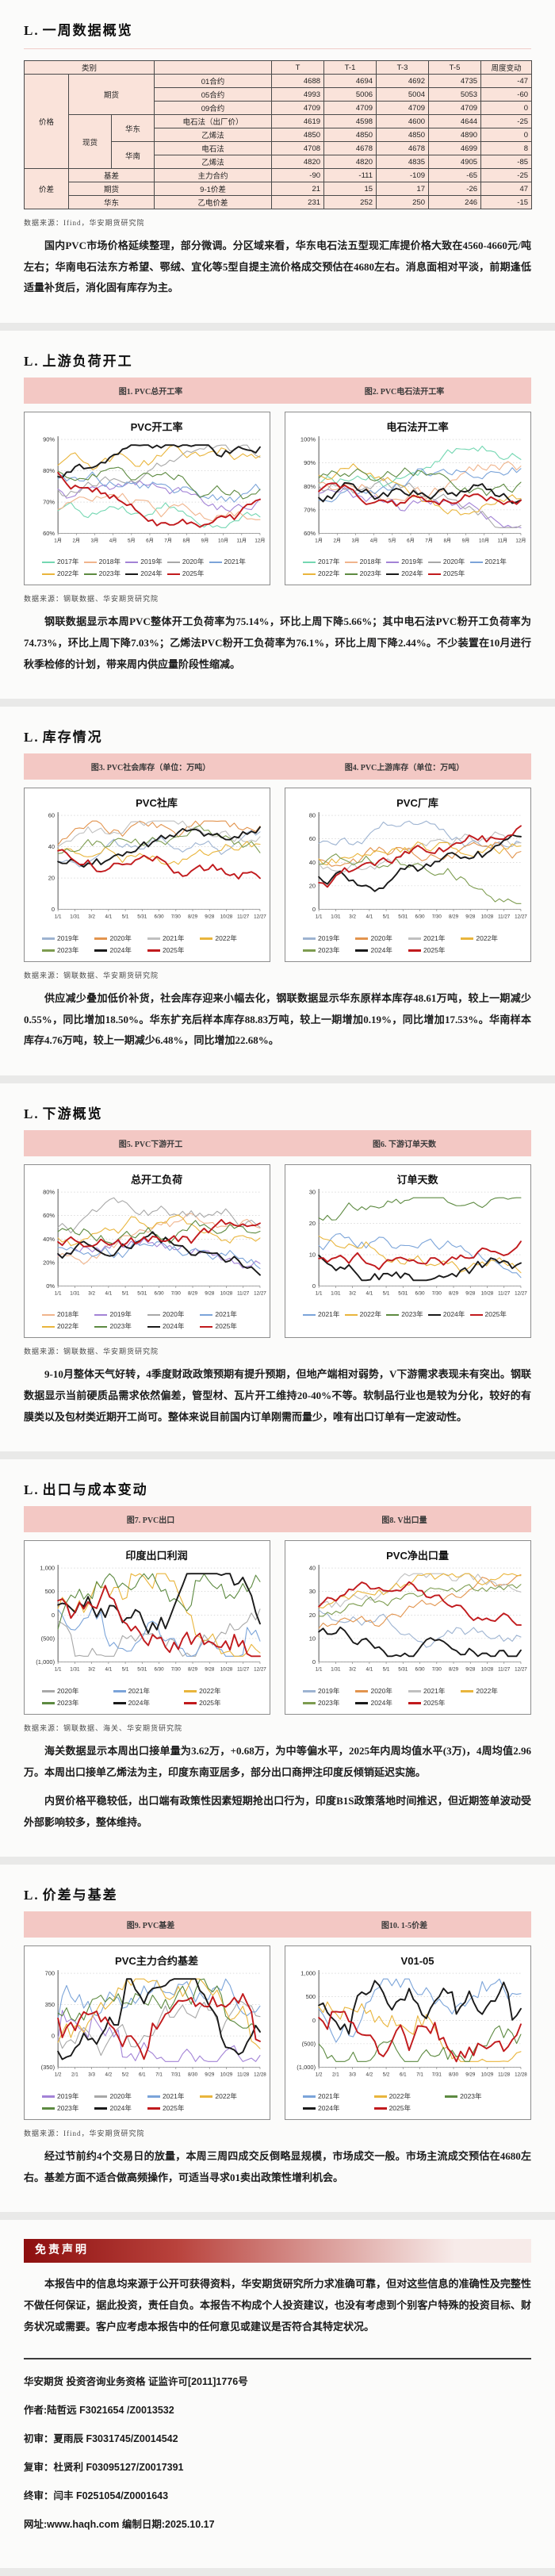 The width and height of the screenshot is (555, 2576). I want to click on chart-legend: 2019年 2020年 2021年 2022年 2023年 2024年 2025年, so click(408, 944).